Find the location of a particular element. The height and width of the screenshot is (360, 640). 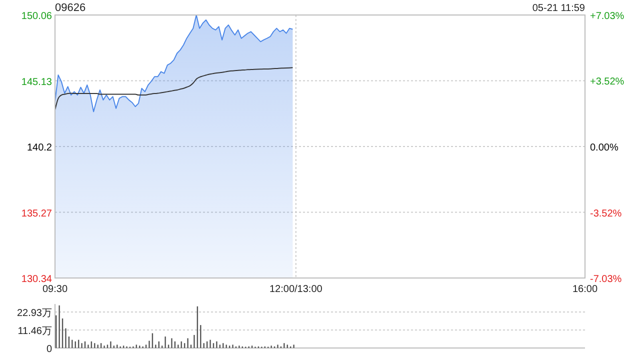

y-tick-label: 150.06 is located at coordinates (36, 16).